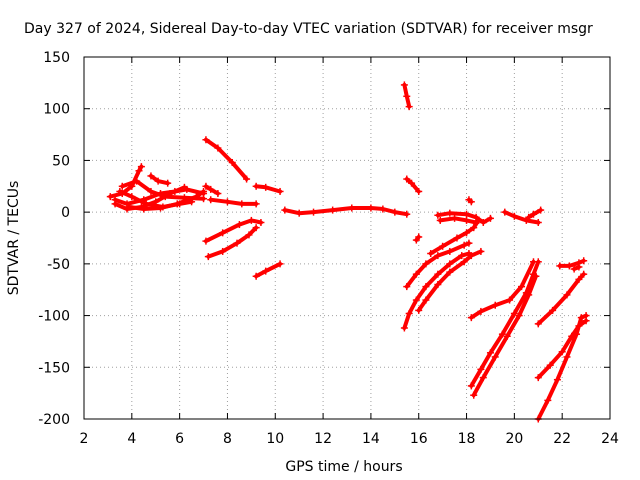  I want to click on x-axis-label: GPS time / hours, so click(343, 467).